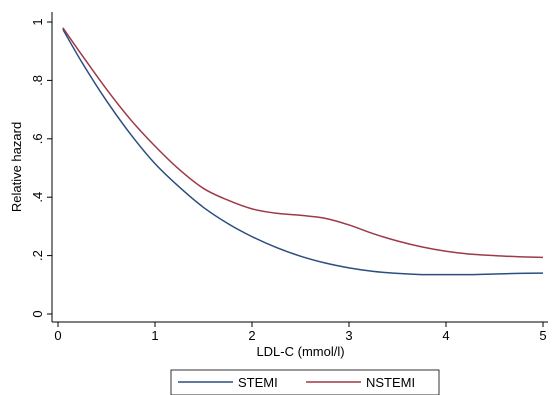  I want to click on x-axis-ticks: 0 1 2 3 4 5, so click(300, 332).